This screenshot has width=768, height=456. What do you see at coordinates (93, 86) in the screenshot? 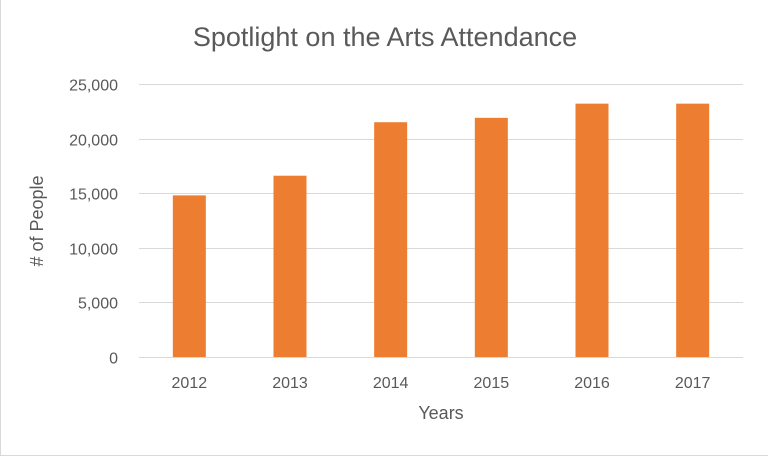
I see `y-tick-label: 25,000` at bounding box center [93, 86].